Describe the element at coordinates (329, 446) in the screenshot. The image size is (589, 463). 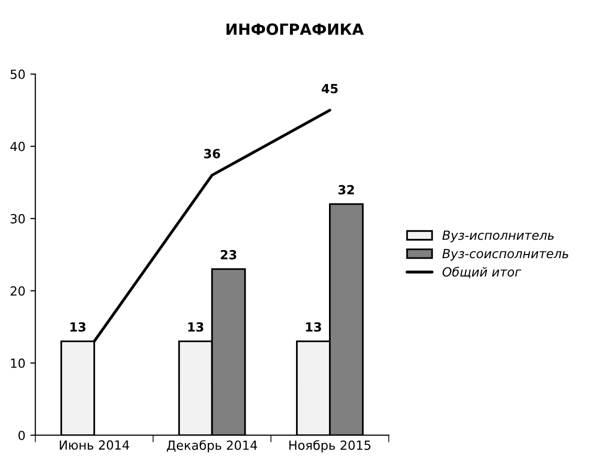
I see `x-tick-label: Ноябрь 2015` at that location.